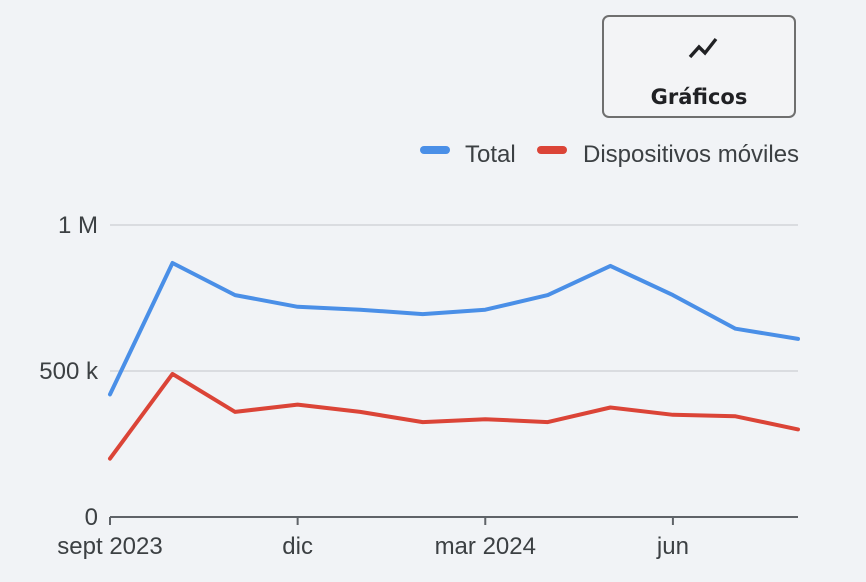 This screenshot has width=866, height=582. What do you see at coordinates (485, 546) in the screenshot?
I see `x-tick-label: mar 2024` at bounding box center [485, 546].